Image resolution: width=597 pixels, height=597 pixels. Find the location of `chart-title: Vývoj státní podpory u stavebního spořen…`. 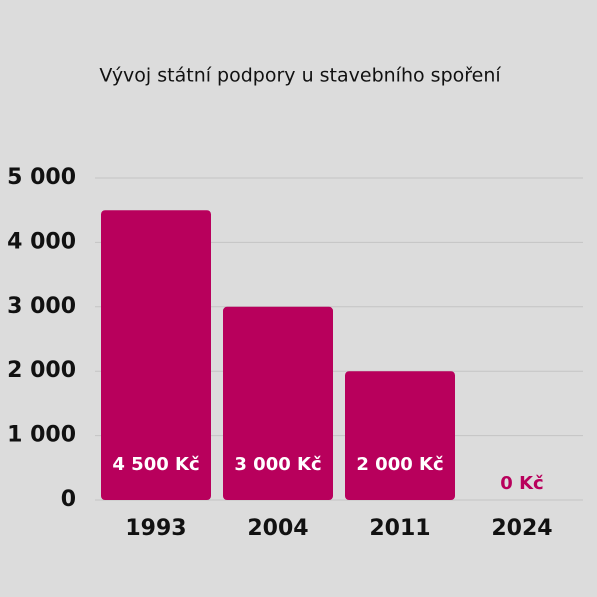

chart-title: Vývoj státní podpory u stavebního spořen… is located at coordinates (300, 76).